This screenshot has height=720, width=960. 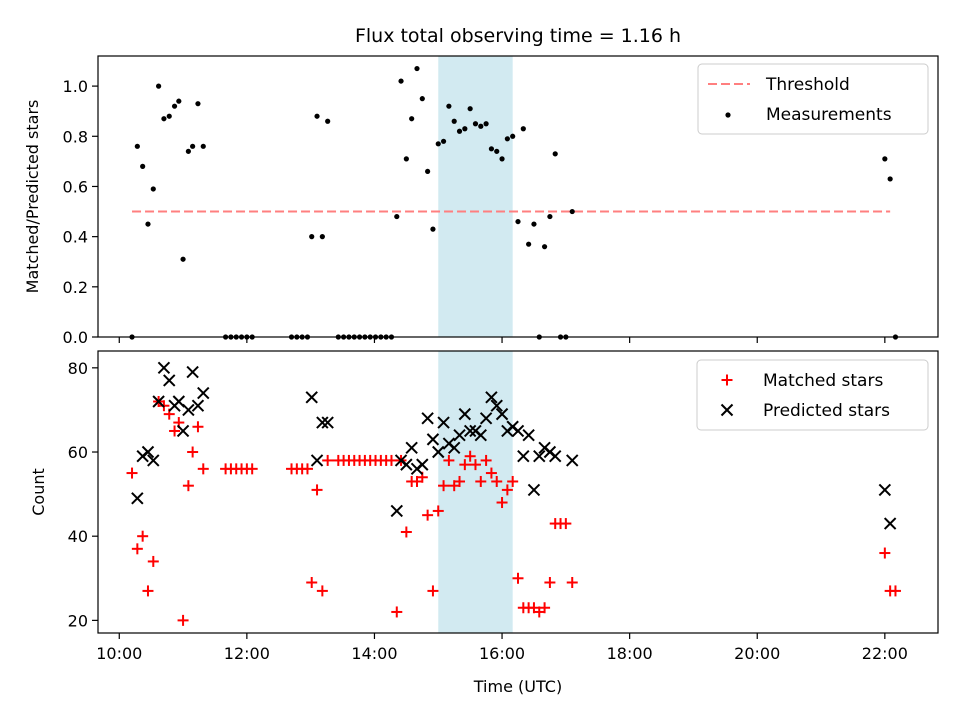 I want to click on top-y-tick-label: 0.6, so click(x=75, y=186).